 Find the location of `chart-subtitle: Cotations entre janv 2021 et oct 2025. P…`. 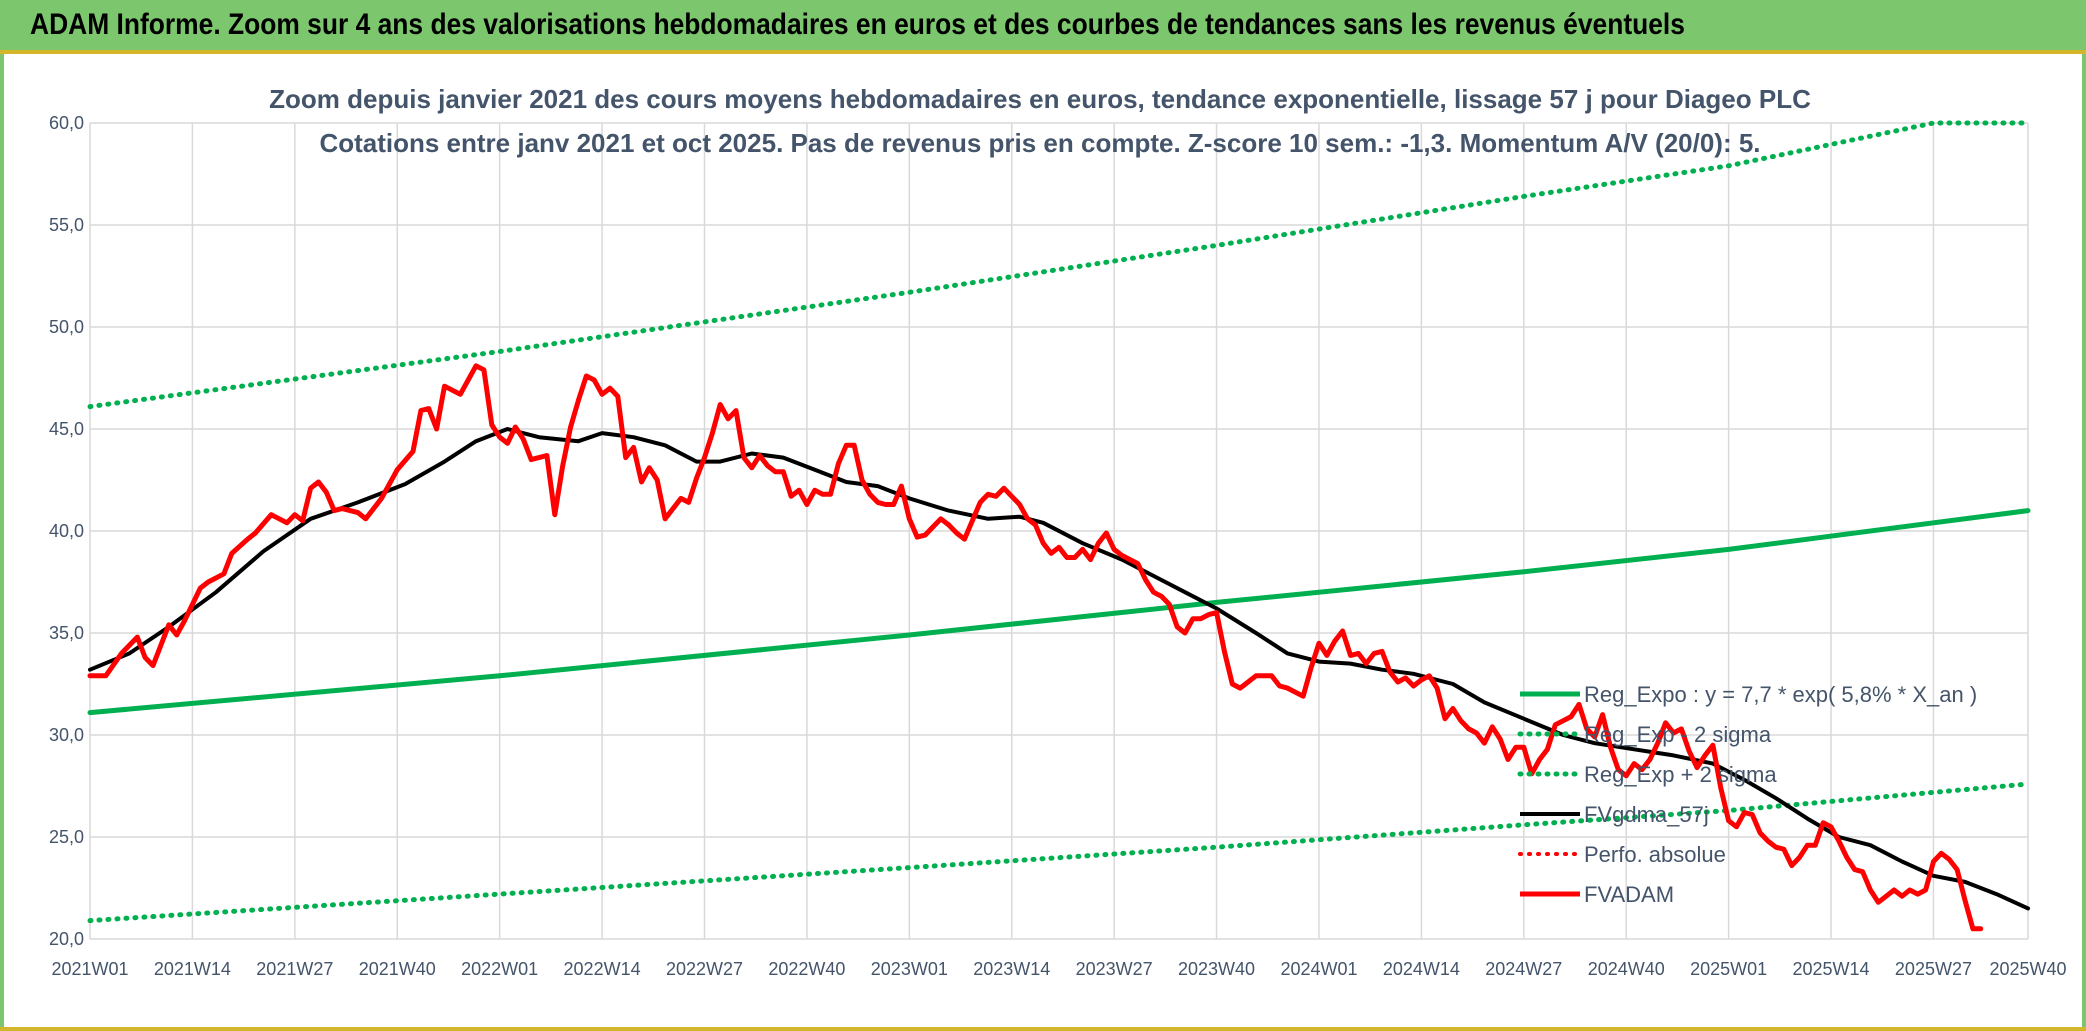

chart-subtitle: Cotations entre janv 2021 et oct 2025. P… is located at coordinates (1039, 143).